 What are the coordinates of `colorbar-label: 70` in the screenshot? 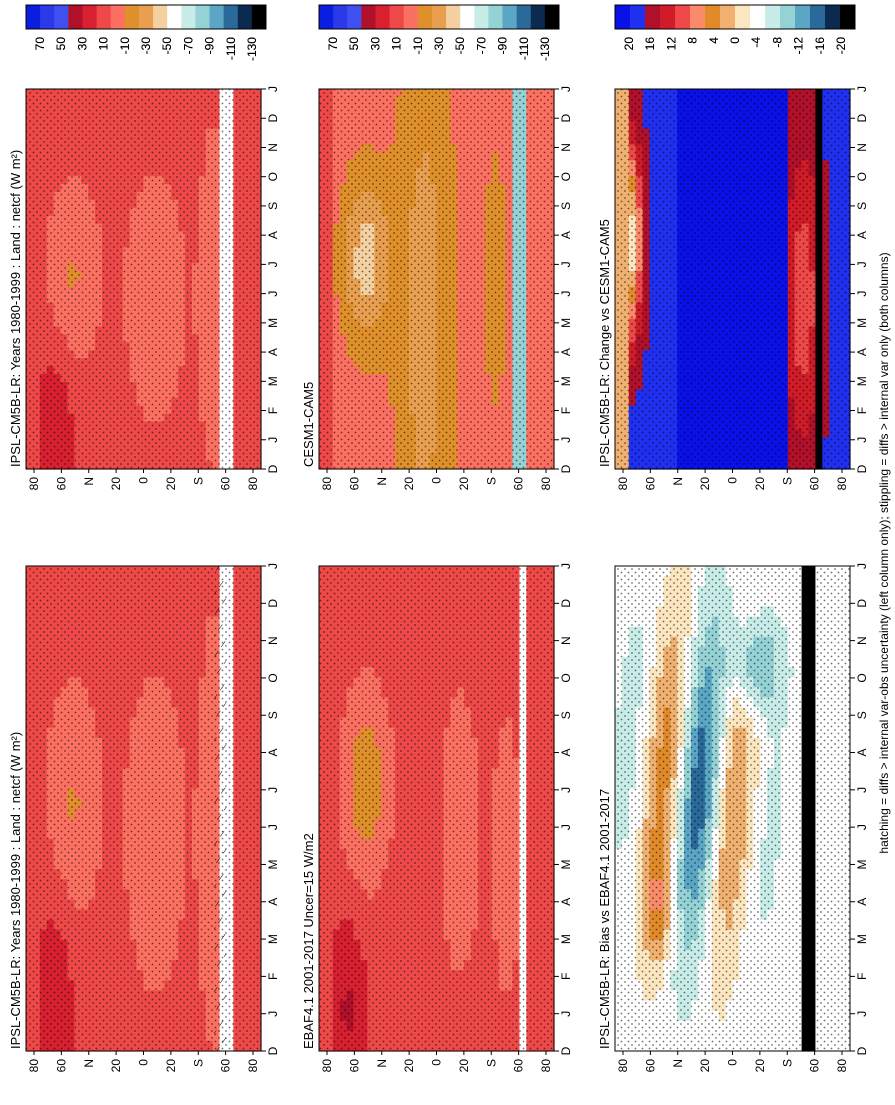 It's located at (40, 44).